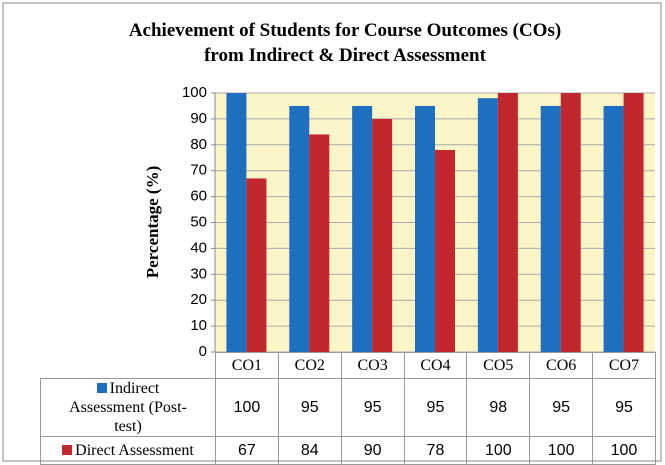 The width and height of the screenshot is (665, 465). I want to click on y-tick-label: 90, so click(198, 118).